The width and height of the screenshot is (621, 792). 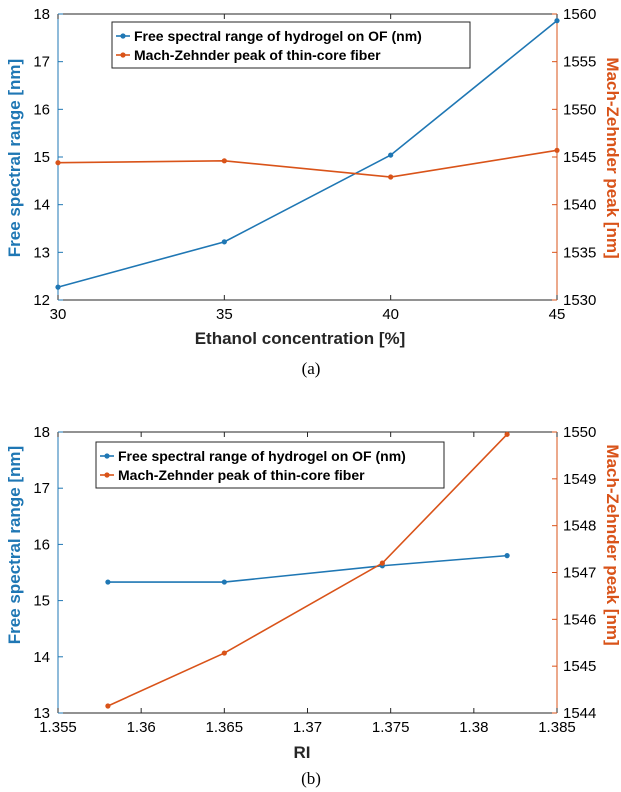 What do you see at coordinates (579, 205) in the screenshot?
I see `y-right-tick-label: 1540` at bounding box center [579, 205].